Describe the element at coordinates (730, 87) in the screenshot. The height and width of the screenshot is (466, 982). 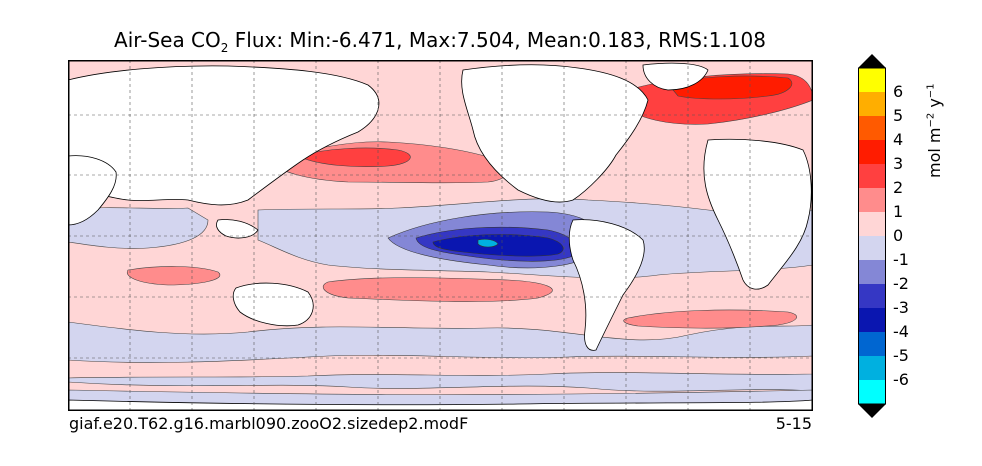
I see `north-atlantic-strong` at that location.